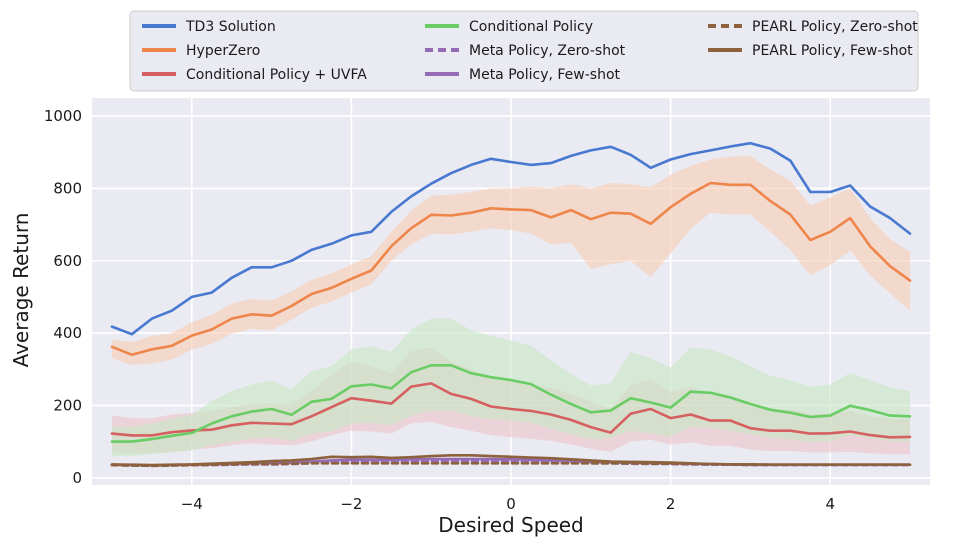  I want to click on x-tick-label: −2, so click(351, 504).